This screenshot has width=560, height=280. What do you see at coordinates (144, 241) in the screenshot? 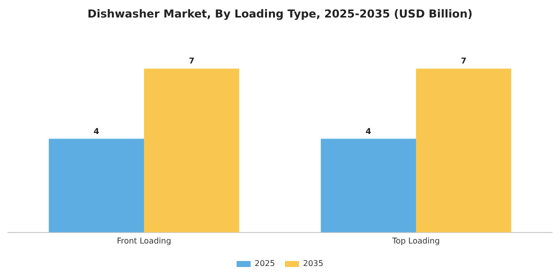
I see `x-tick-label: Front Loading` at bounding box center [144, 241].